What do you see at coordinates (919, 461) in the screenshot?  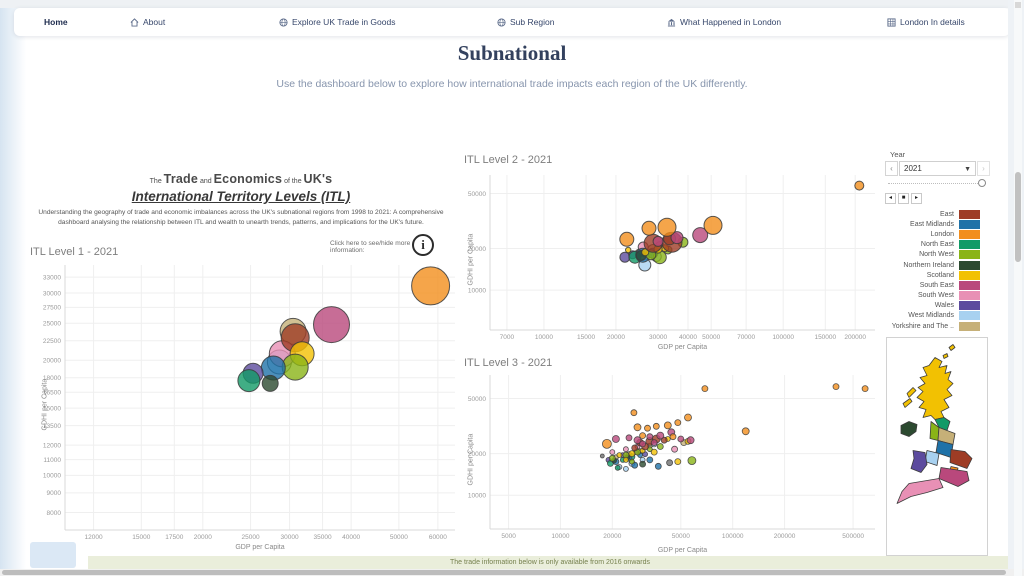 I see `map-region-wales` at bounding box center [919, 461].